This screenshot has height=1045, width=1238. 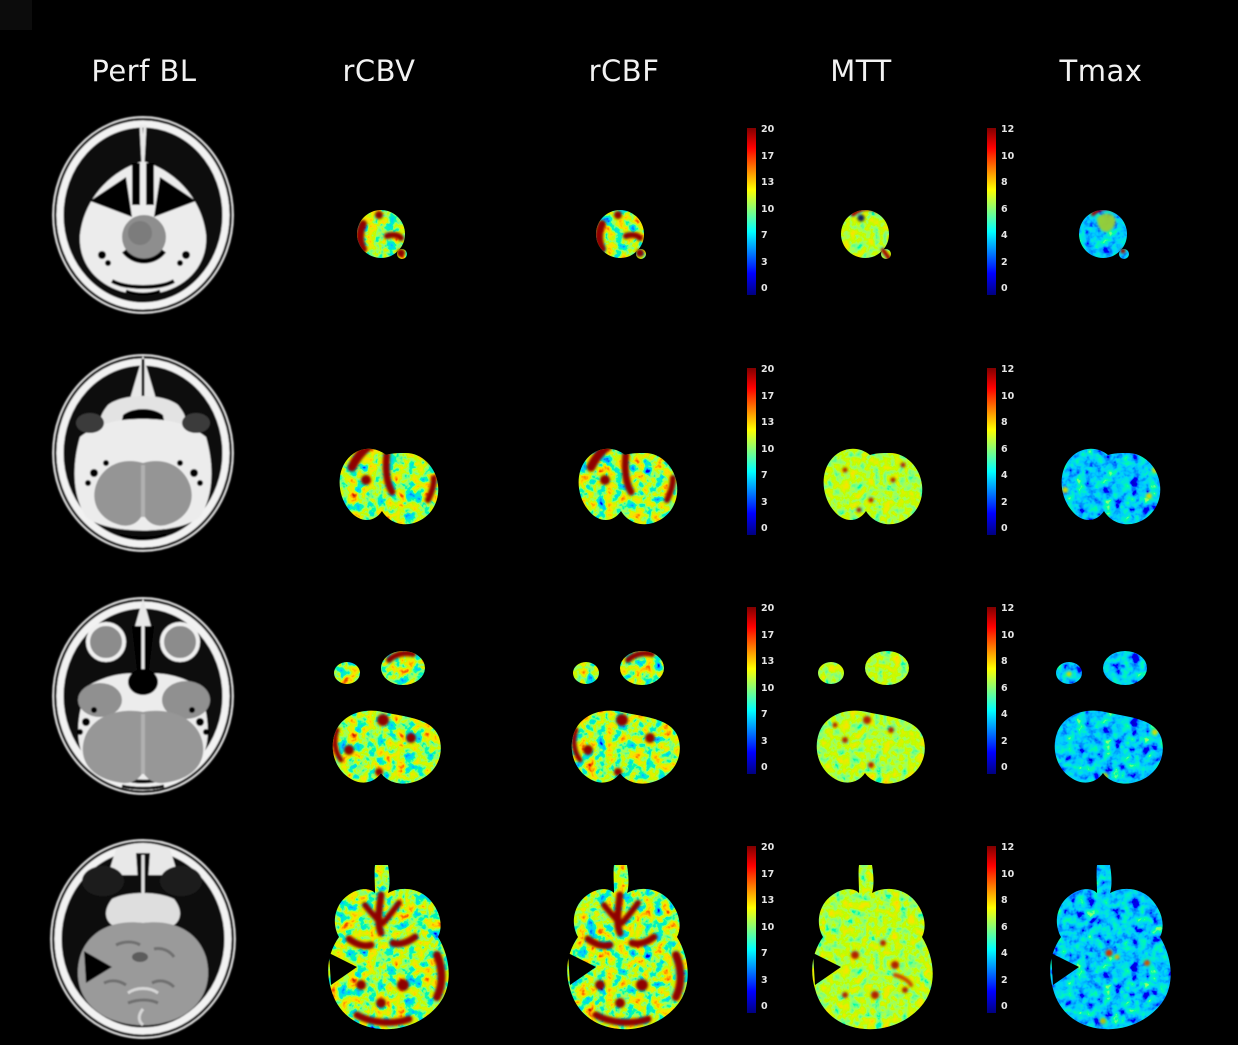 I want to click on column-header-rcbv: rCBV, so click(x=379, y=71).